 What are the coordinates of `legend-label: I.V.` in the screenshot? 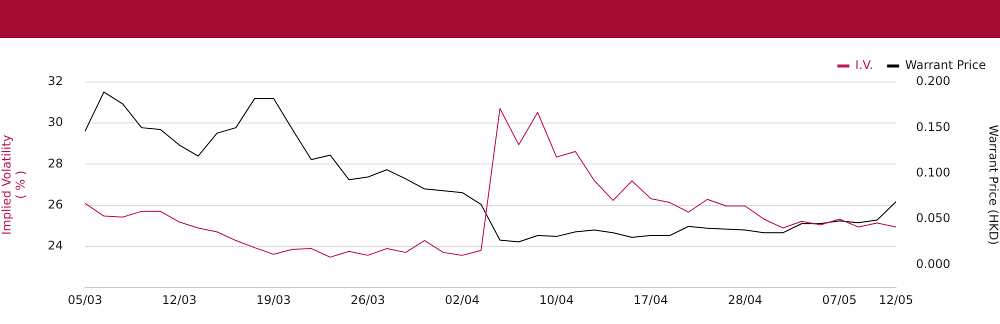 It's located at (864, 65).